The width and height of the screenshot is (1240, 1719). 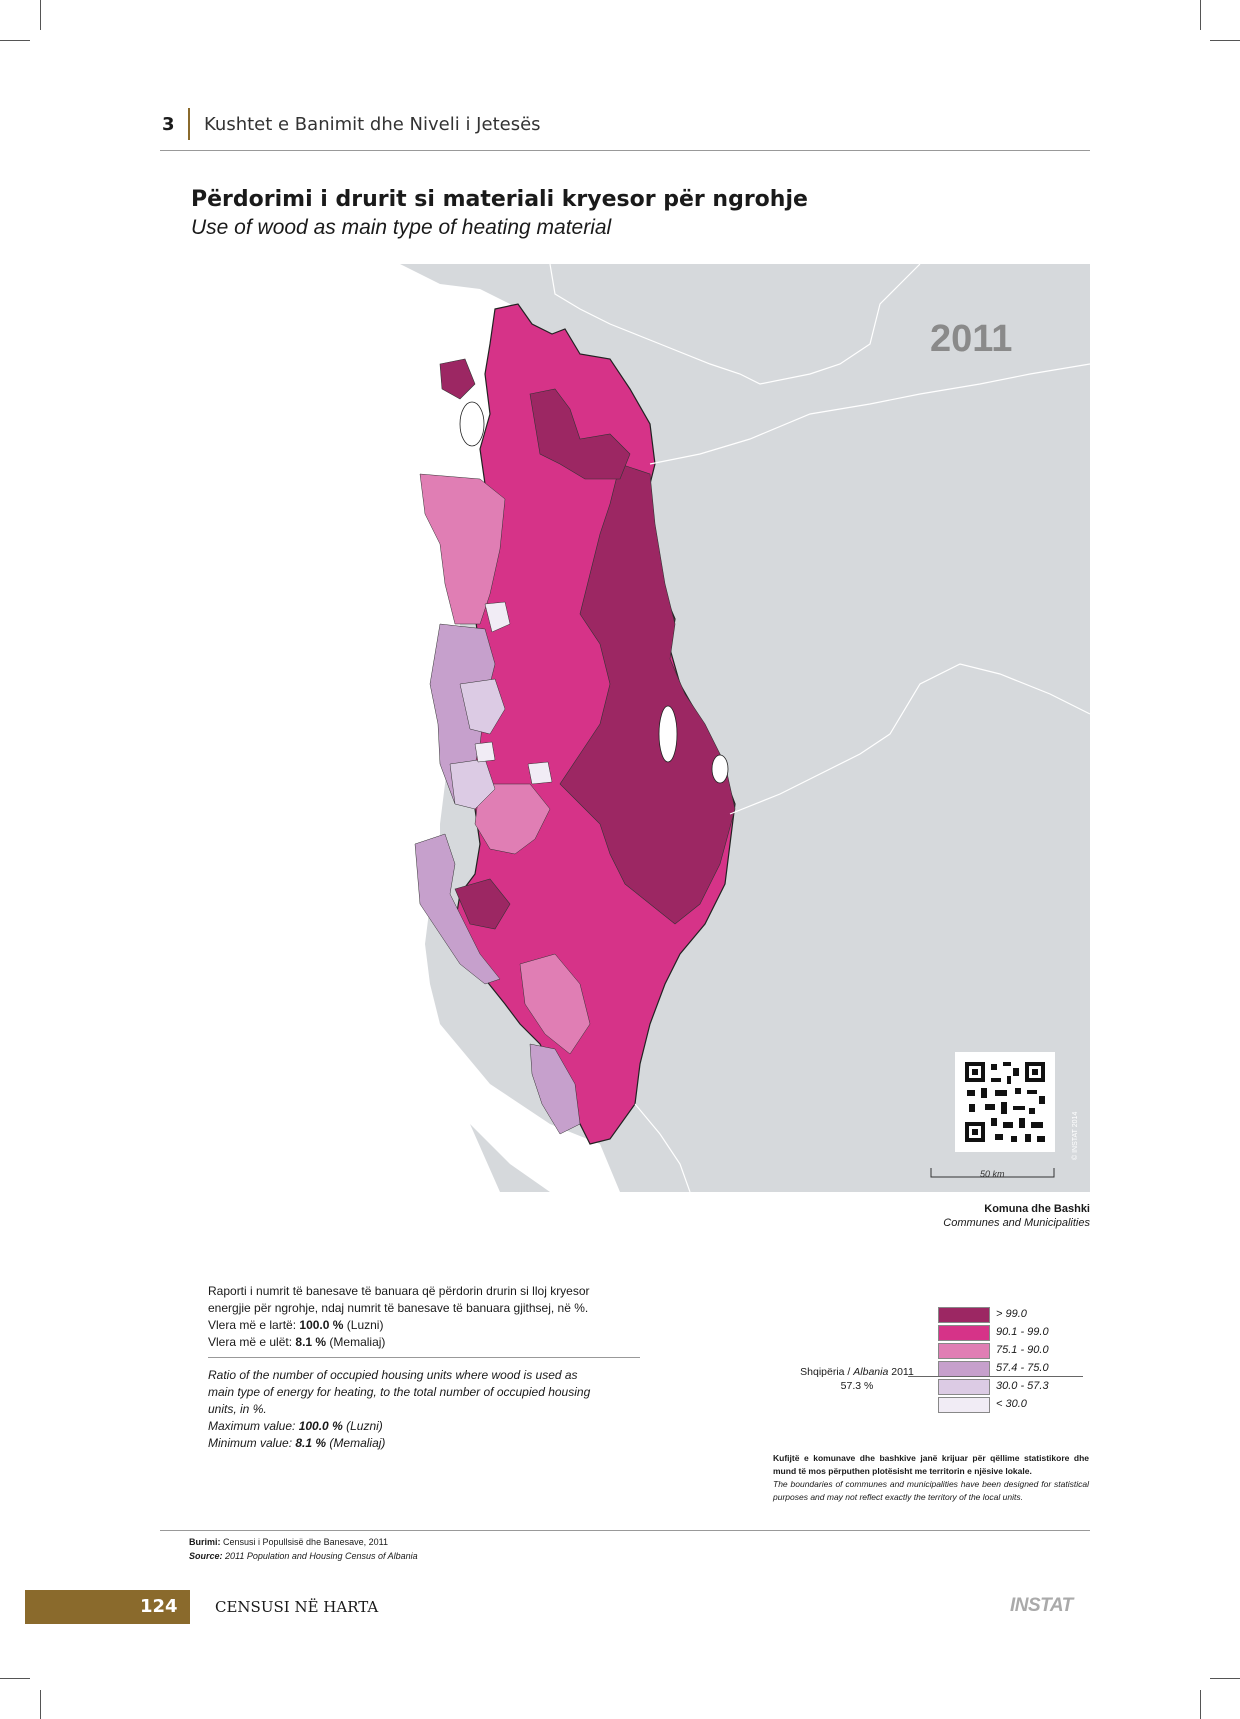 I want to click on legend-item: 57.4 - 75.0, so click(x=1048, y=1368).